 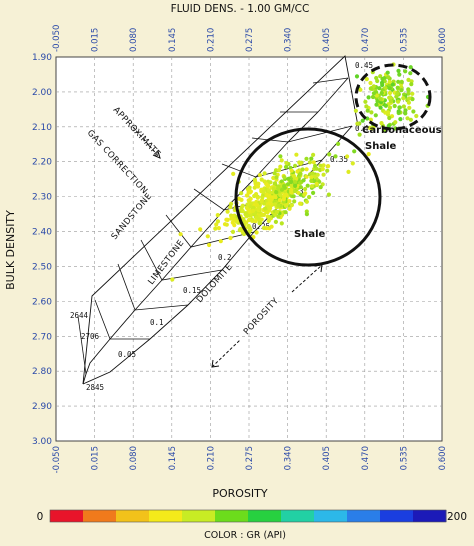 What do you see at coordinates (79, 315) in the screenshot?
I see `porosity-grid-label: 2644` at bounding box center [79, 315].